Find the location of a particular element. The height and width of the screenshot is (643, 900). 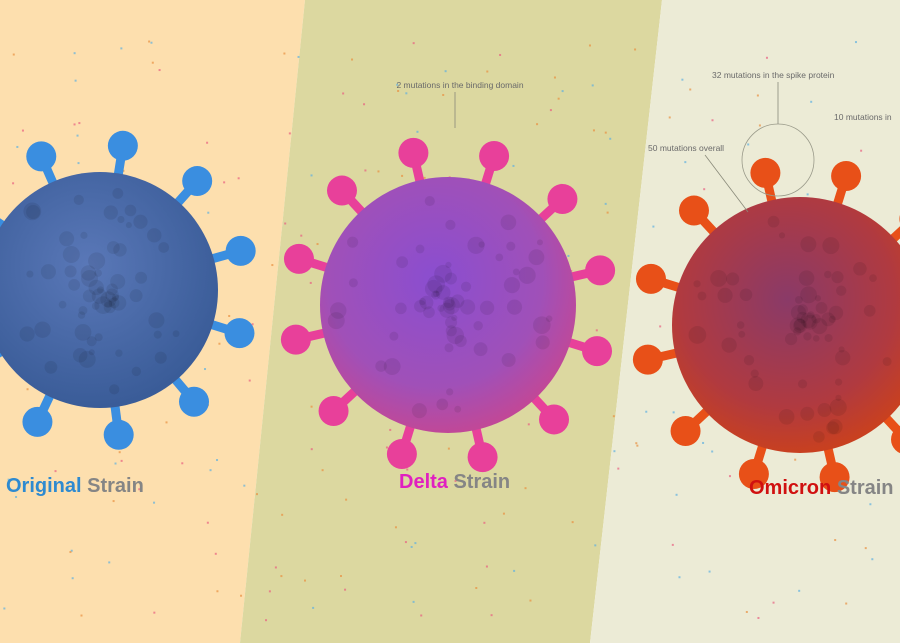

strain-label: Delta Strain is located at coordinates (454, 482).